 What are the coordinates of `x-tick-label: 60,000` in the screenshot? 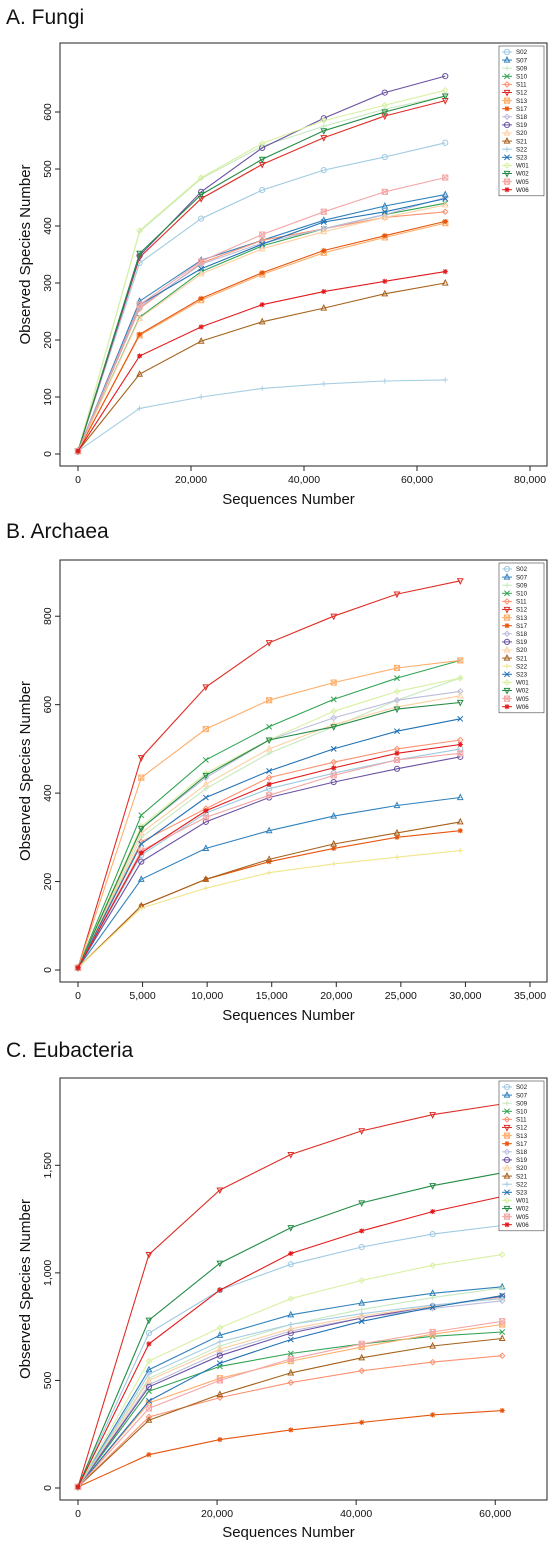 It's located at (495, 1514).